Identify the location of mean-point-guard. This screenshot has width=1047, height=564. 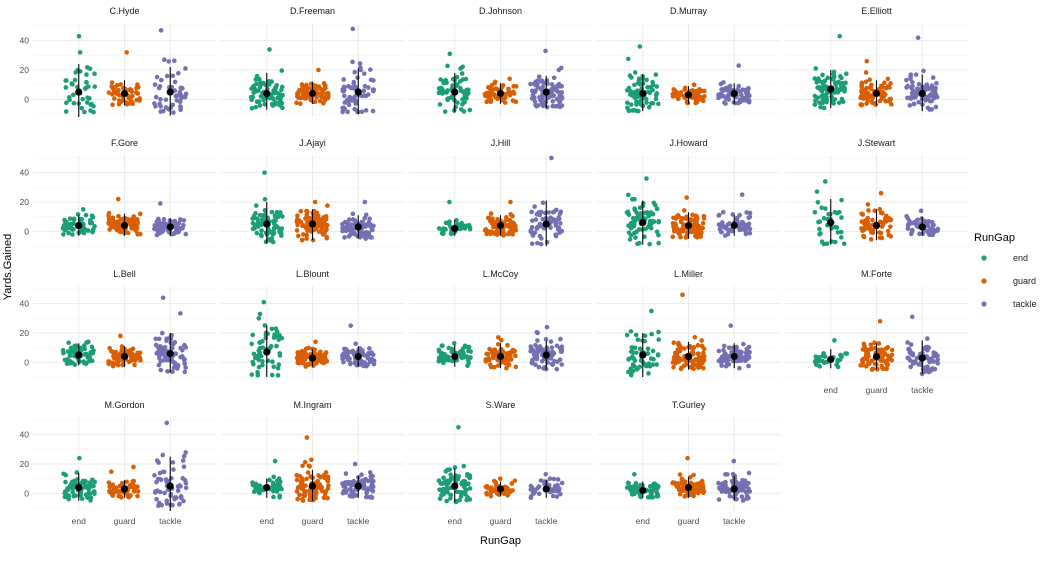
(312, 93).